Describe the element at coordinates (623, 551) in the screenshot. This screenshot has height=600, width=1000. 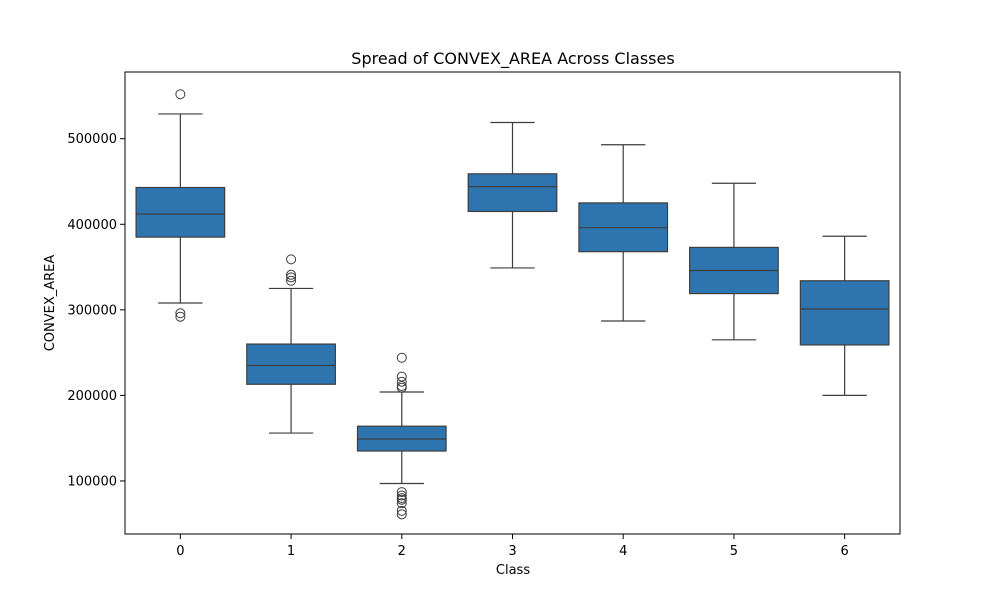
I see `x-tick-label: 4` at that location.